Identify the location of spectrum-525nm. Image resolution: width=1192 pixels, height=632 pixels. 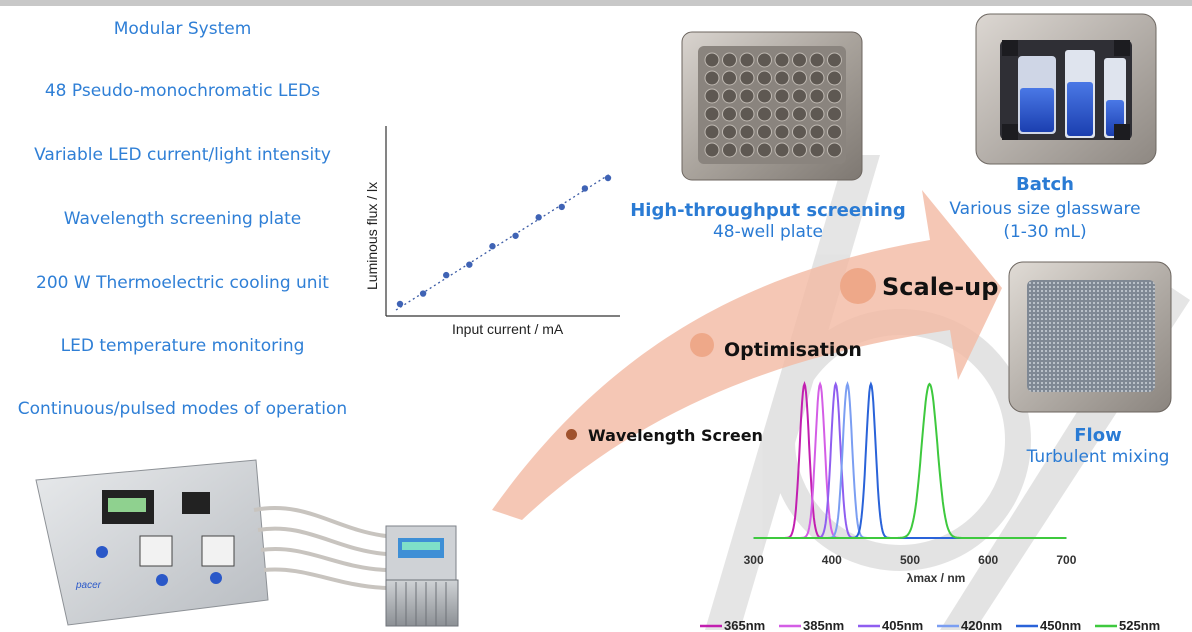
(910, 460).